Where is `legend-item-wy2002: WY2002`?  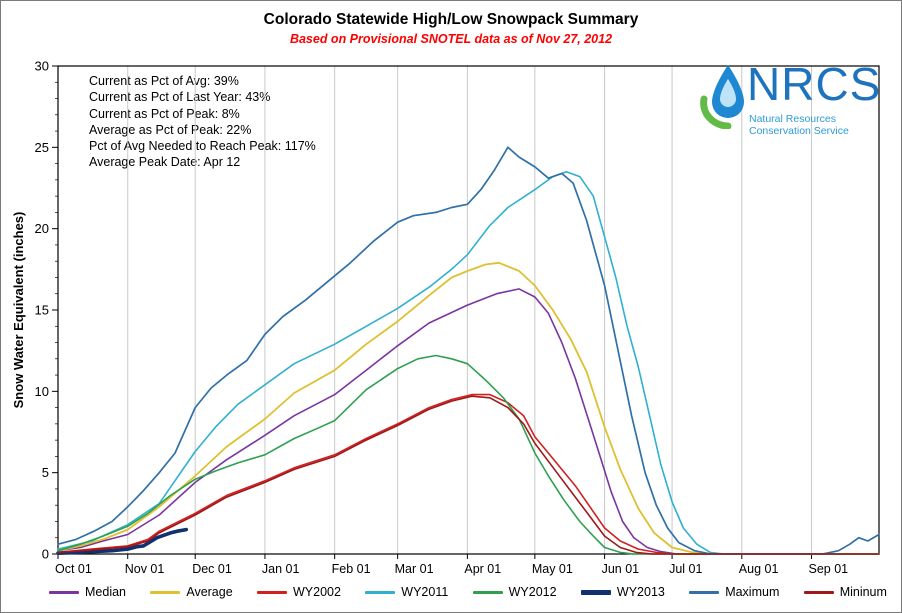
legend-item-wy2002: WY2002 is located at coordinates (299, 592).